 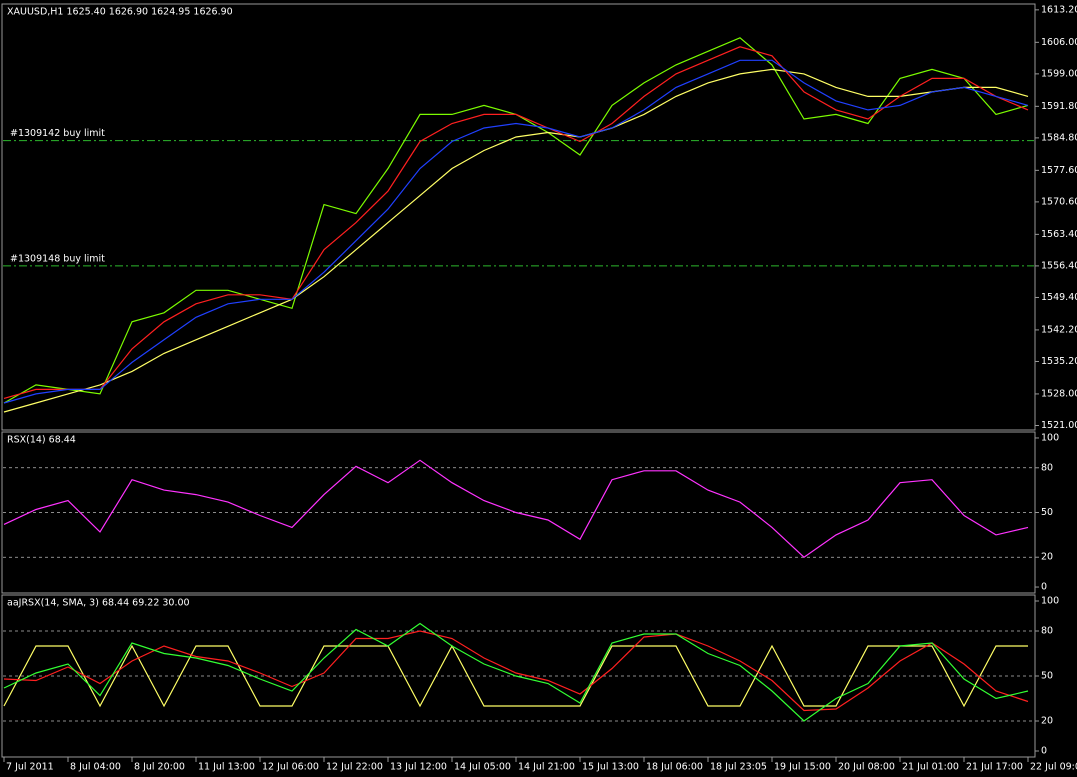 I want to click on x-tick-label: 8 Jul 20:00, so click(x=159, y=767).